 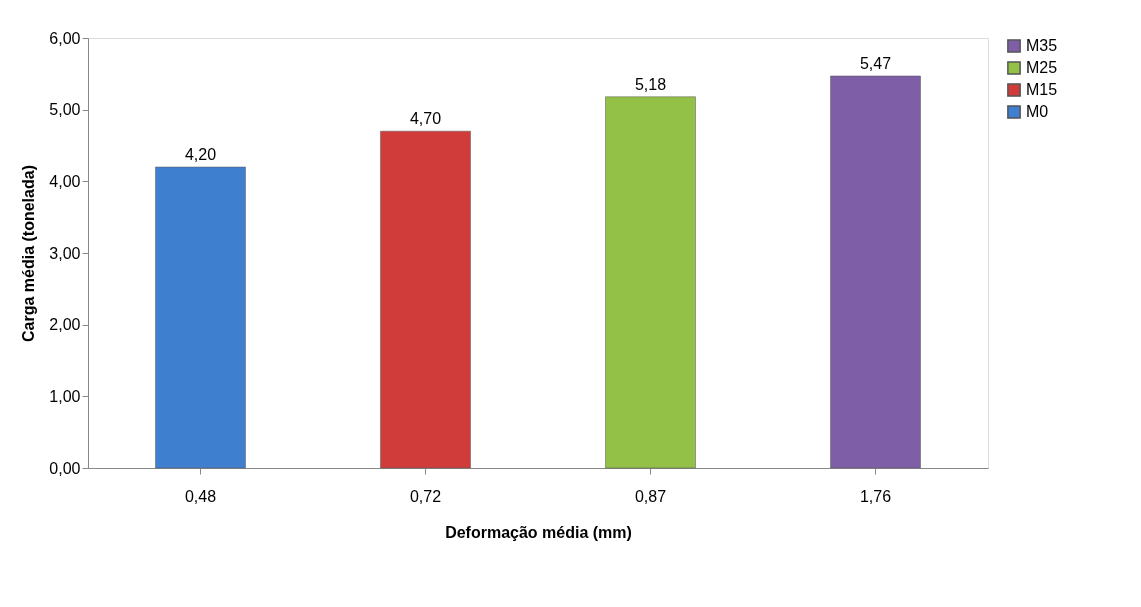 I want to click on legend-label: M15, so click(x=1042, y=89).